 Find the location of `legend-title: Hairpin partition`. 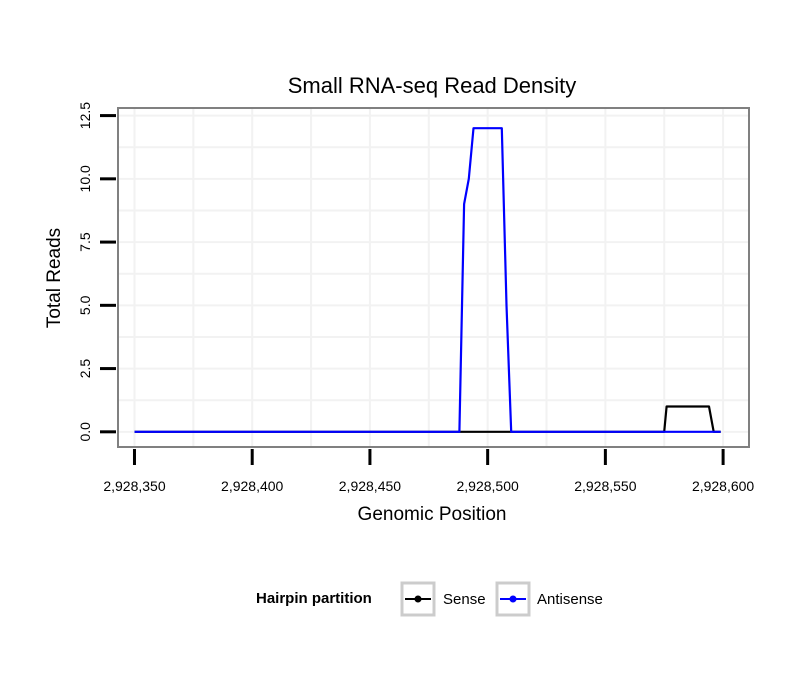

legend-title: Hairpin partition is located at coordinates (314, 598).